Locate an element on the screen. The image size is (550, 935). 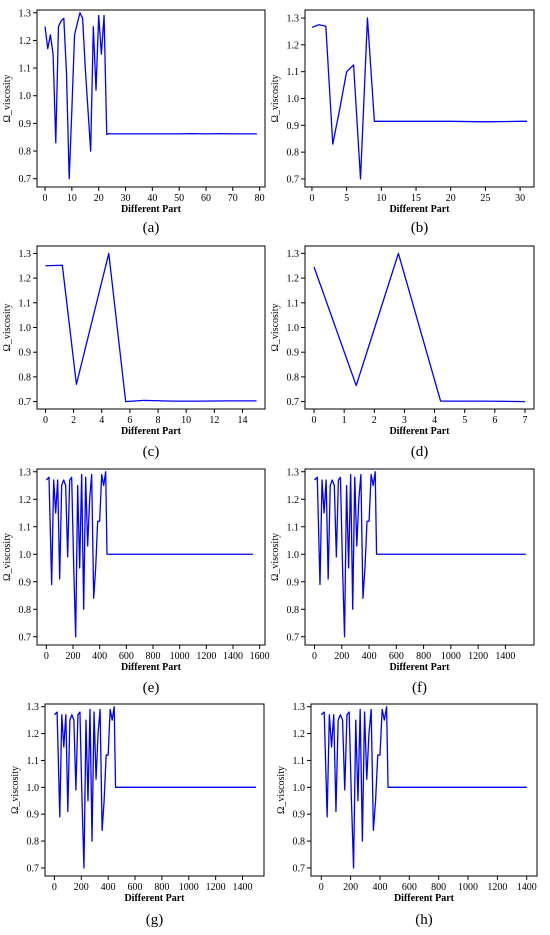
x-tick-label: 6 is located at coordinates (494, 420).